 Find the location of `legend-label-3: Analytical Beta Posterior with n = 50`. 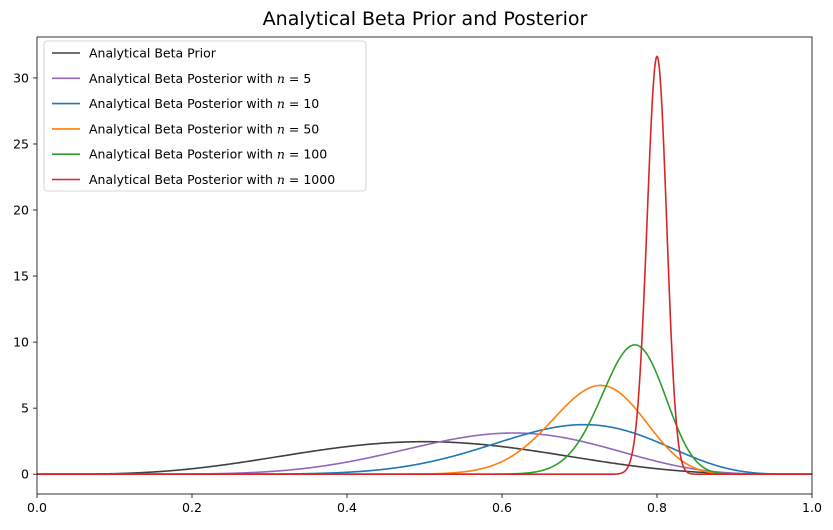

legend-label-3: Analytical Beta Posterior with n = 50 is located at coordinates (204, 128).